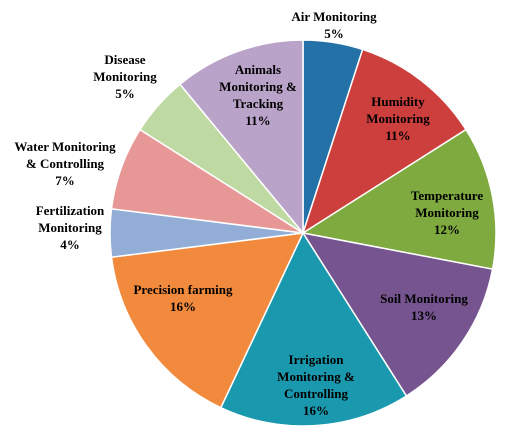  Describe the element at coordinates (65, 146) in the screenshot. I see `slice-name-line: Water Monitoring` at that location.